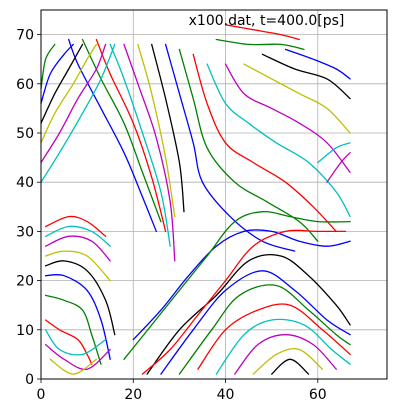  Describe the element at coordinates (41, 395) in the screenshot. I see `x-tick-label: 0` at that location.